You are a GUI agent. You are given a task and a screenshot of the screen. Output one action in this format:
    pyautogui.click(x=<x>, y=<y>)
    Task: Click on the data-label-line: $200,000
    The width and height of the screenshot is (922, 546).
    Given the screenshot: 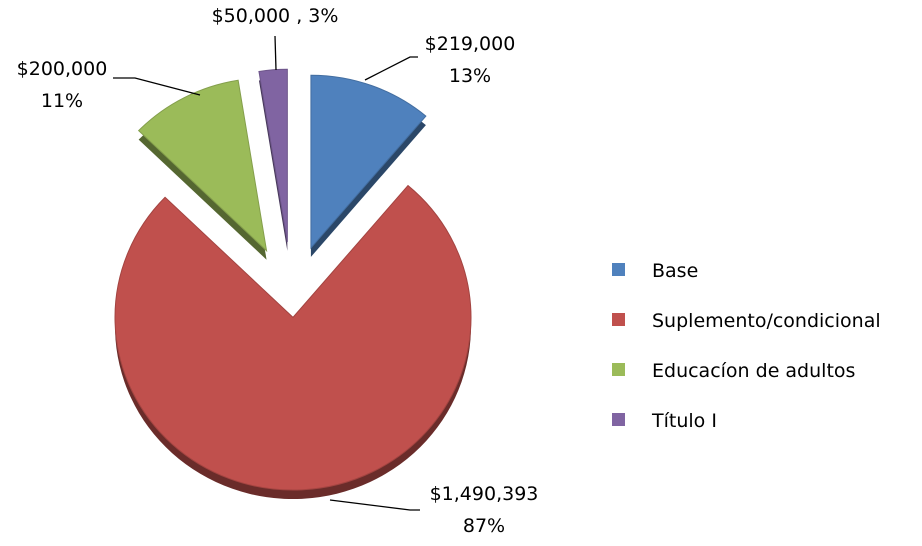 What is the action you would take?
    pyautogui.click(x=62, y=69)
    